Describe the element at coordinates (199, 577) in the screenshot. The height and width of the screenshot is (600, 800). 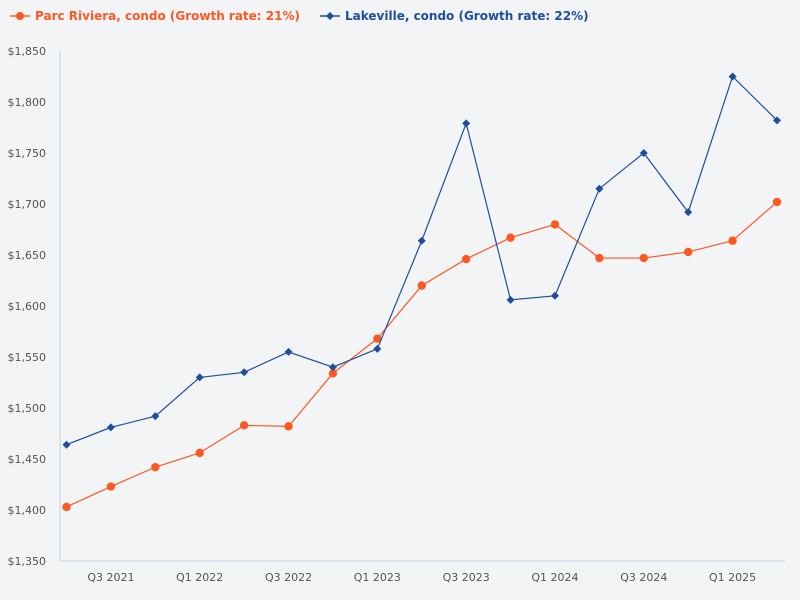
I see `x-tick-label: Q1 2022` at that location.